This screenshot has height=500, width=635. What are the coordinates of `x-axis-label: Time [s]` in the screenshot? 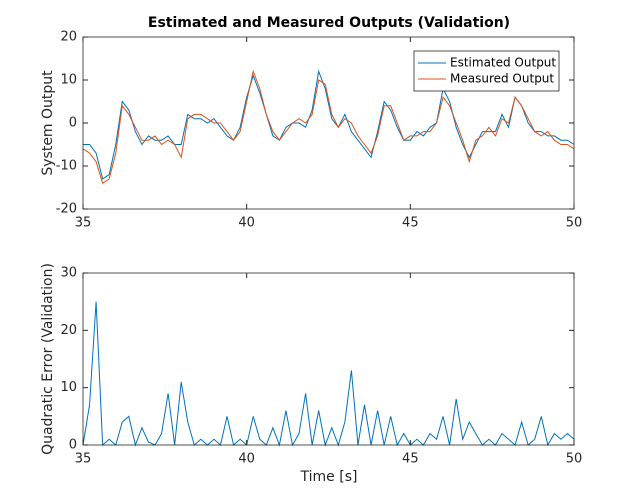 It's located at (329, 477).